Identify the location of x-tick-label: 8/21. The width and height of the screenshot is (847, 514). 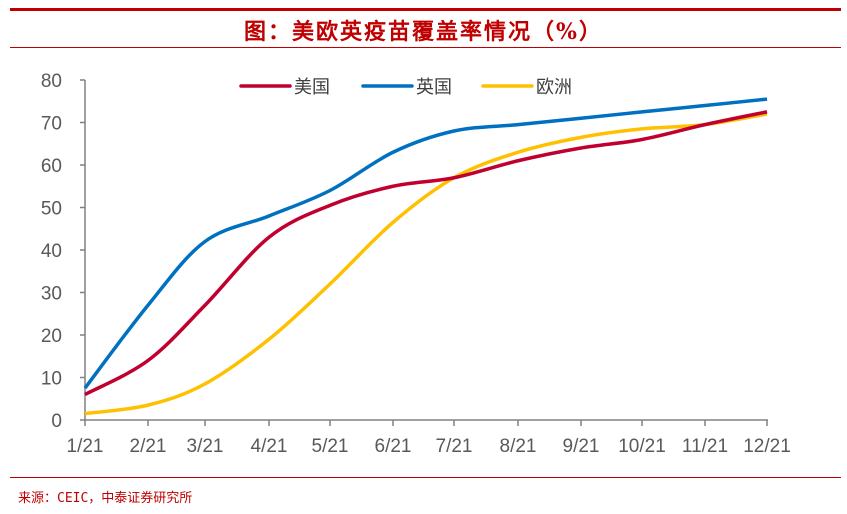
(518, 446).